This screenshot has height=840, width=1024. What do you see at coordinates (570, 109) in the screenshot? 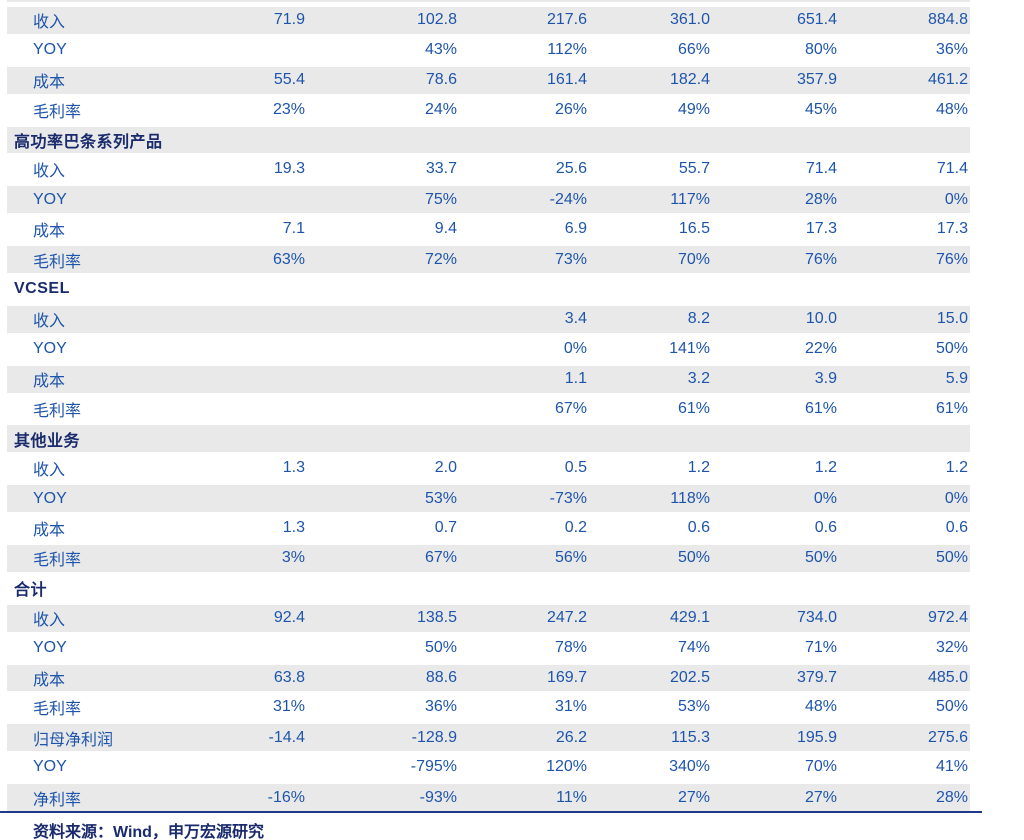
I see `table-cell: 26%` at bounding box center [570, 109].